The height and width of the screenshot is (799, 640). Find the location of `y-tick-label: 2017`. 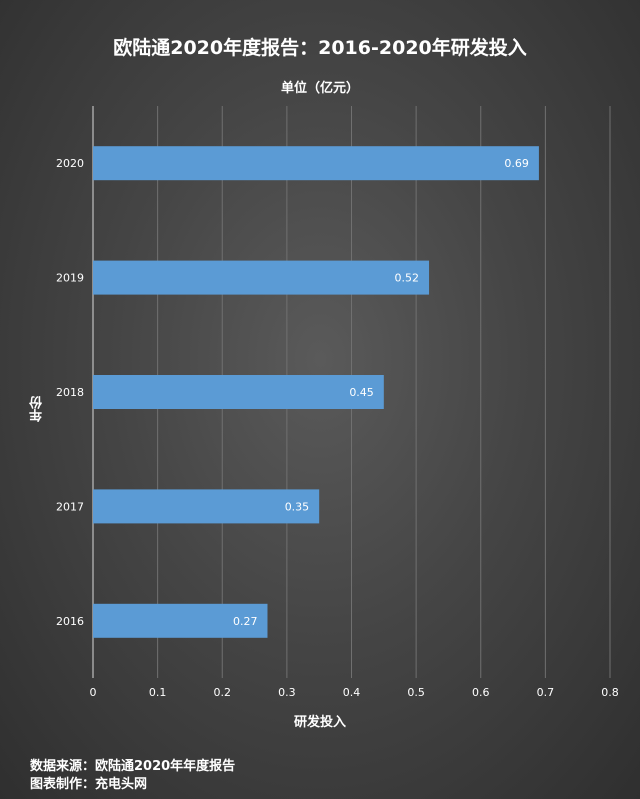

y-tick-label: 2017 is located at coordinates (70, 506).